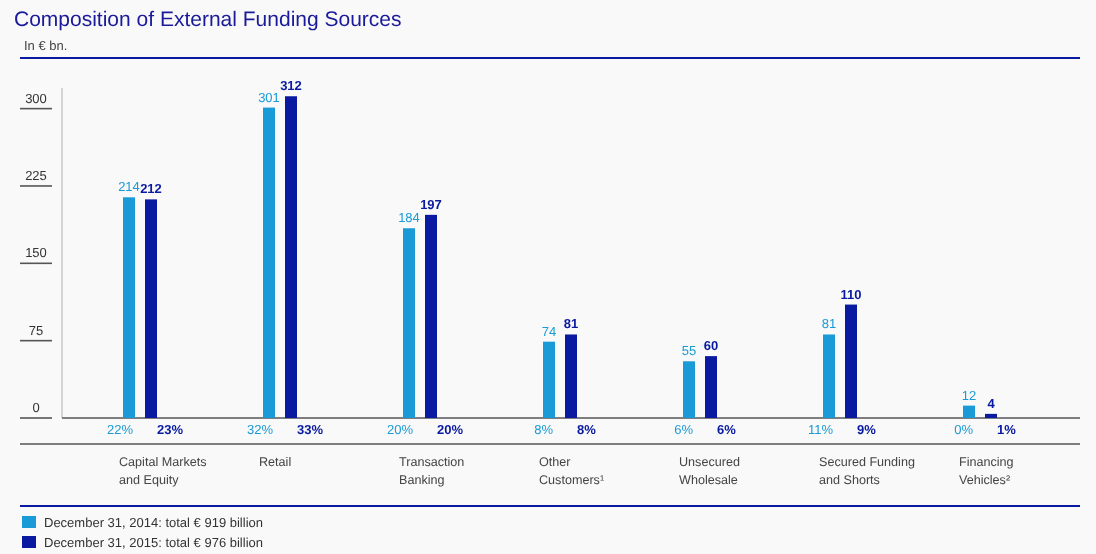 This screenshot has height=554, width=1096. Describe the element at coordinates (208, 20) in the screenshot. I see `chart-title: Composition of External Funding Sources` at that location.